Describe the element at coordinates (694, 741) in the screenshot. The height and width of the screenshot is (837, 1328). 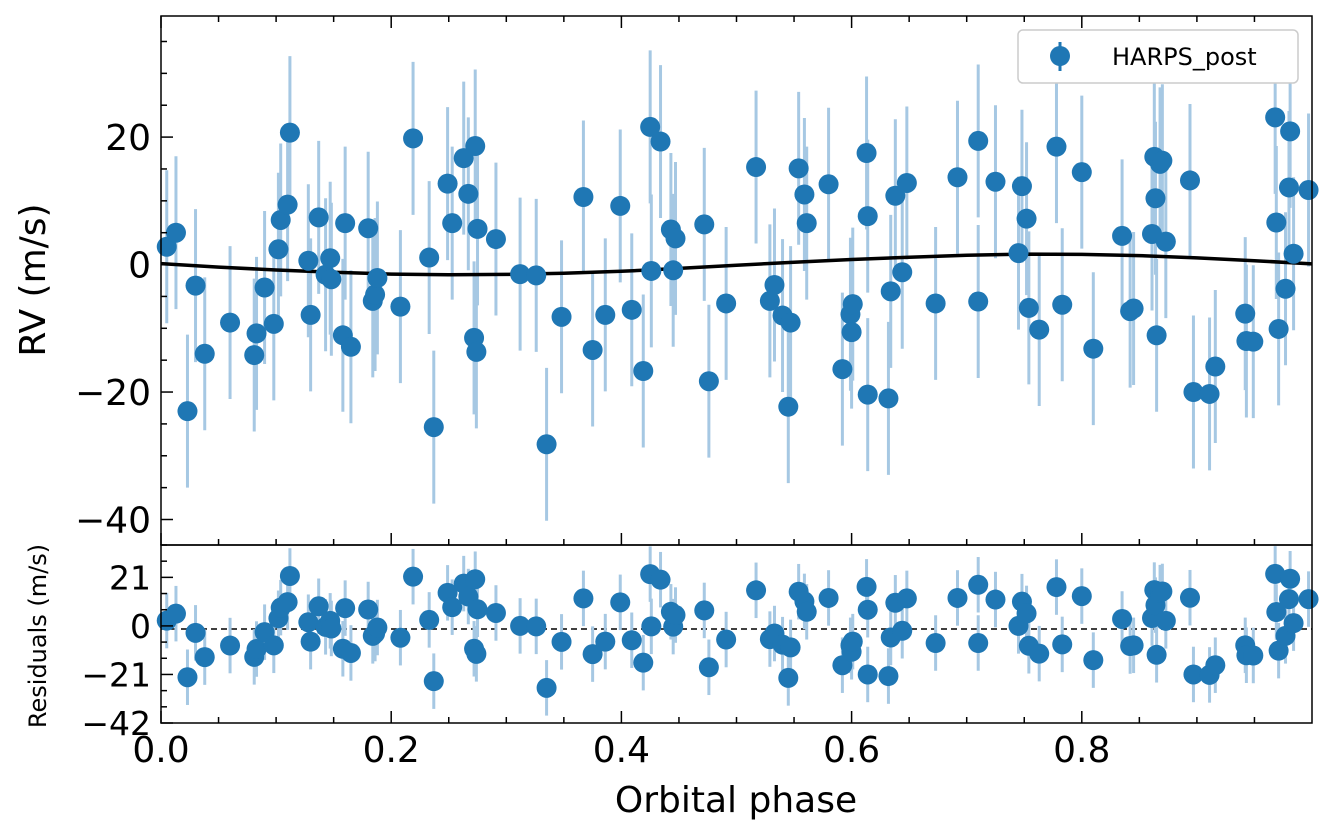
I see `residuals-x-ticks: 0.0 0.2 0.4 0.6 0.8` at that location.